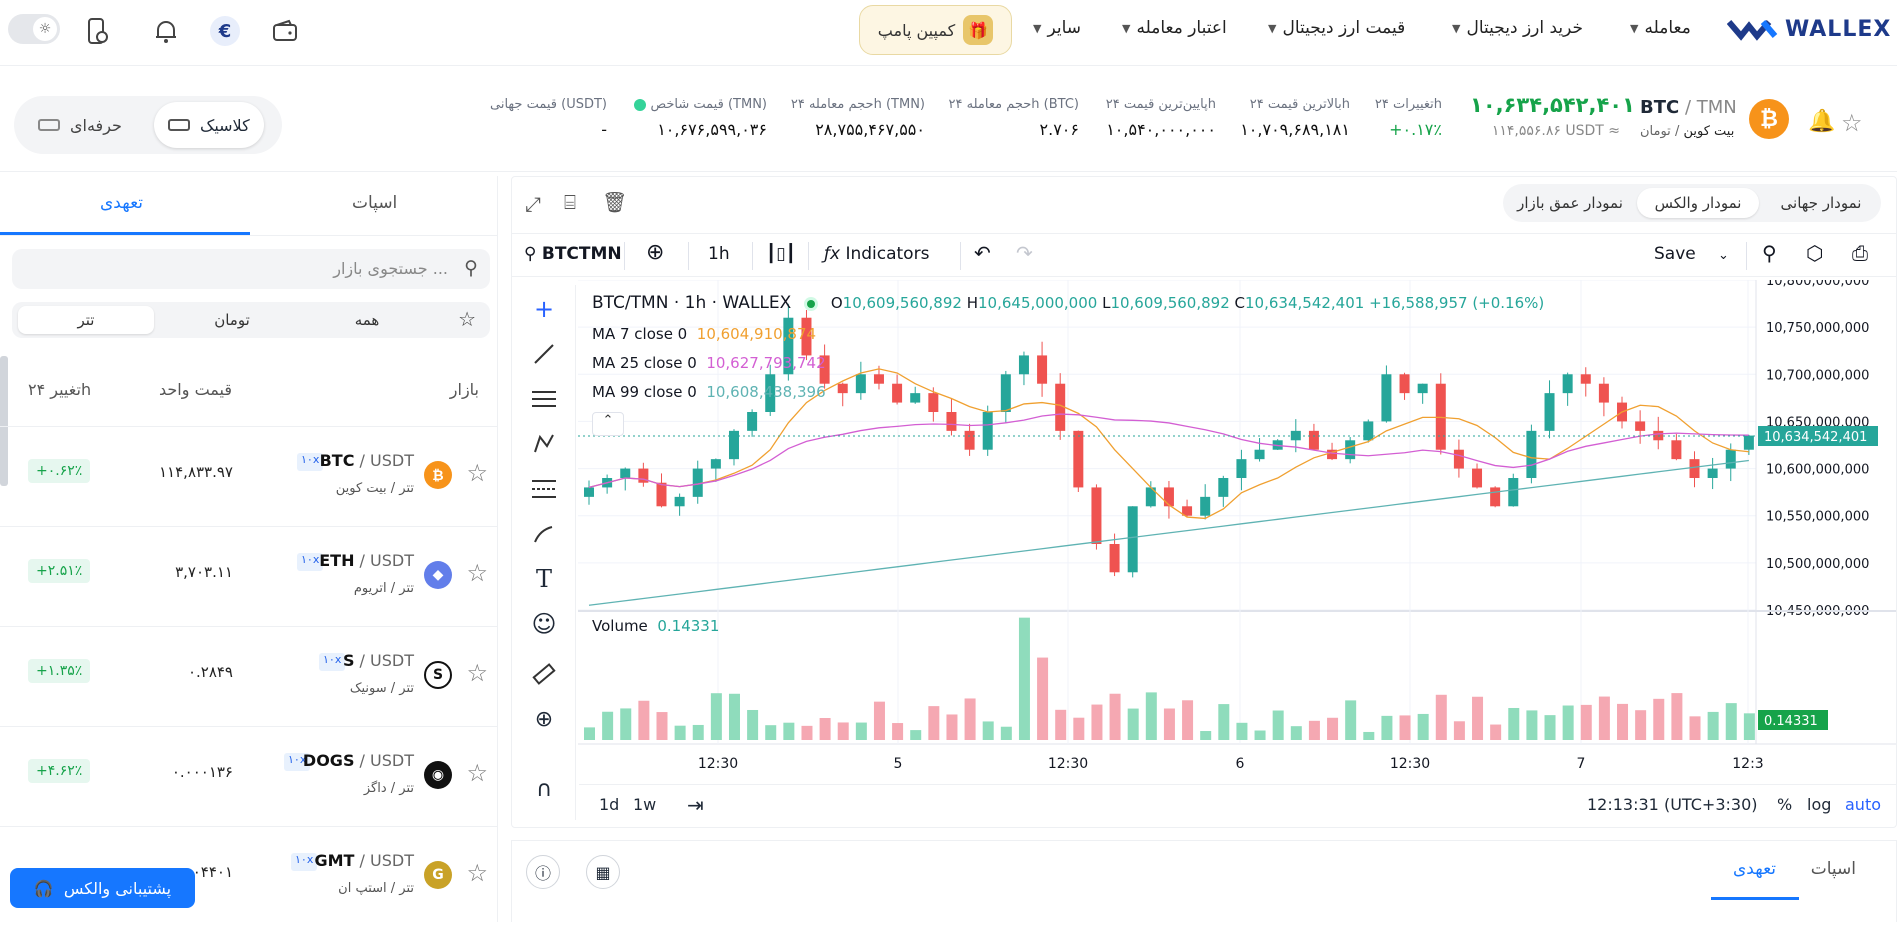 Image resolution: width=1897 pixels, height=927 pixels. What do you see at coordinates (695, 805) in the screenshot?
I see `date-range-icon: ⇥` at bounding box center [695, 805].